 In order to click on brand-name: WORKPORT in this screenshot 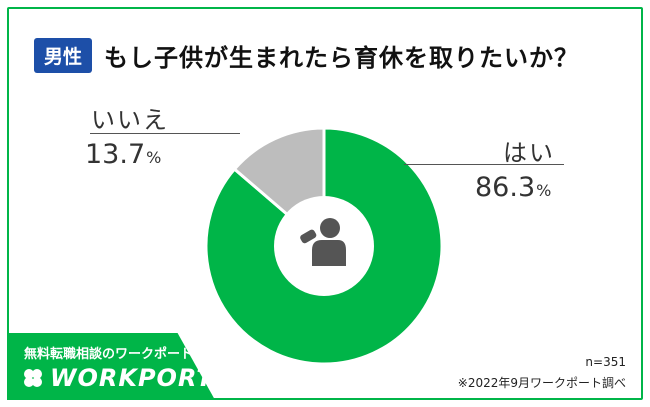, I will do `click(132, 378)`.